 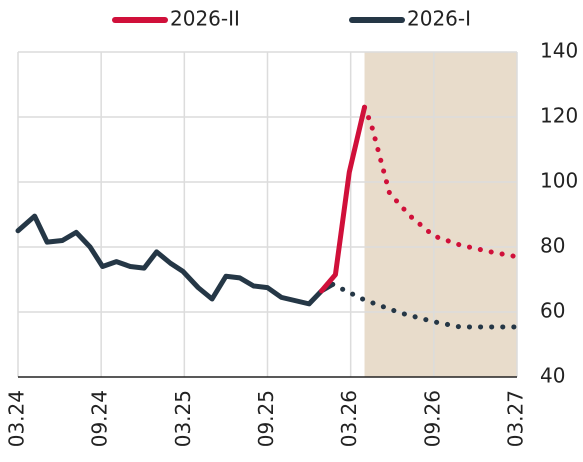 I want to click on y-tick-label: 120, so click(x=559, y=116).